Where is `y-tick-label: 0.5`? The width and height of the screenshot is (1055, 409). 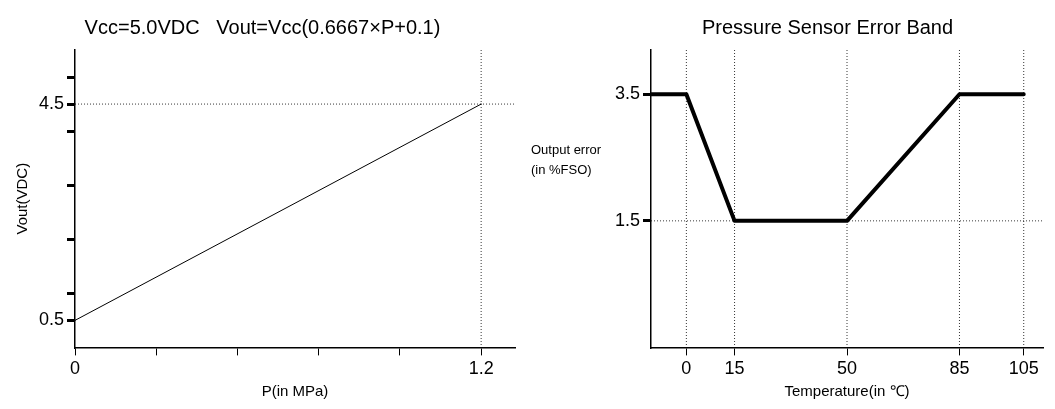 y-tick-label: 0.5 is located at coordinates (51, 319).